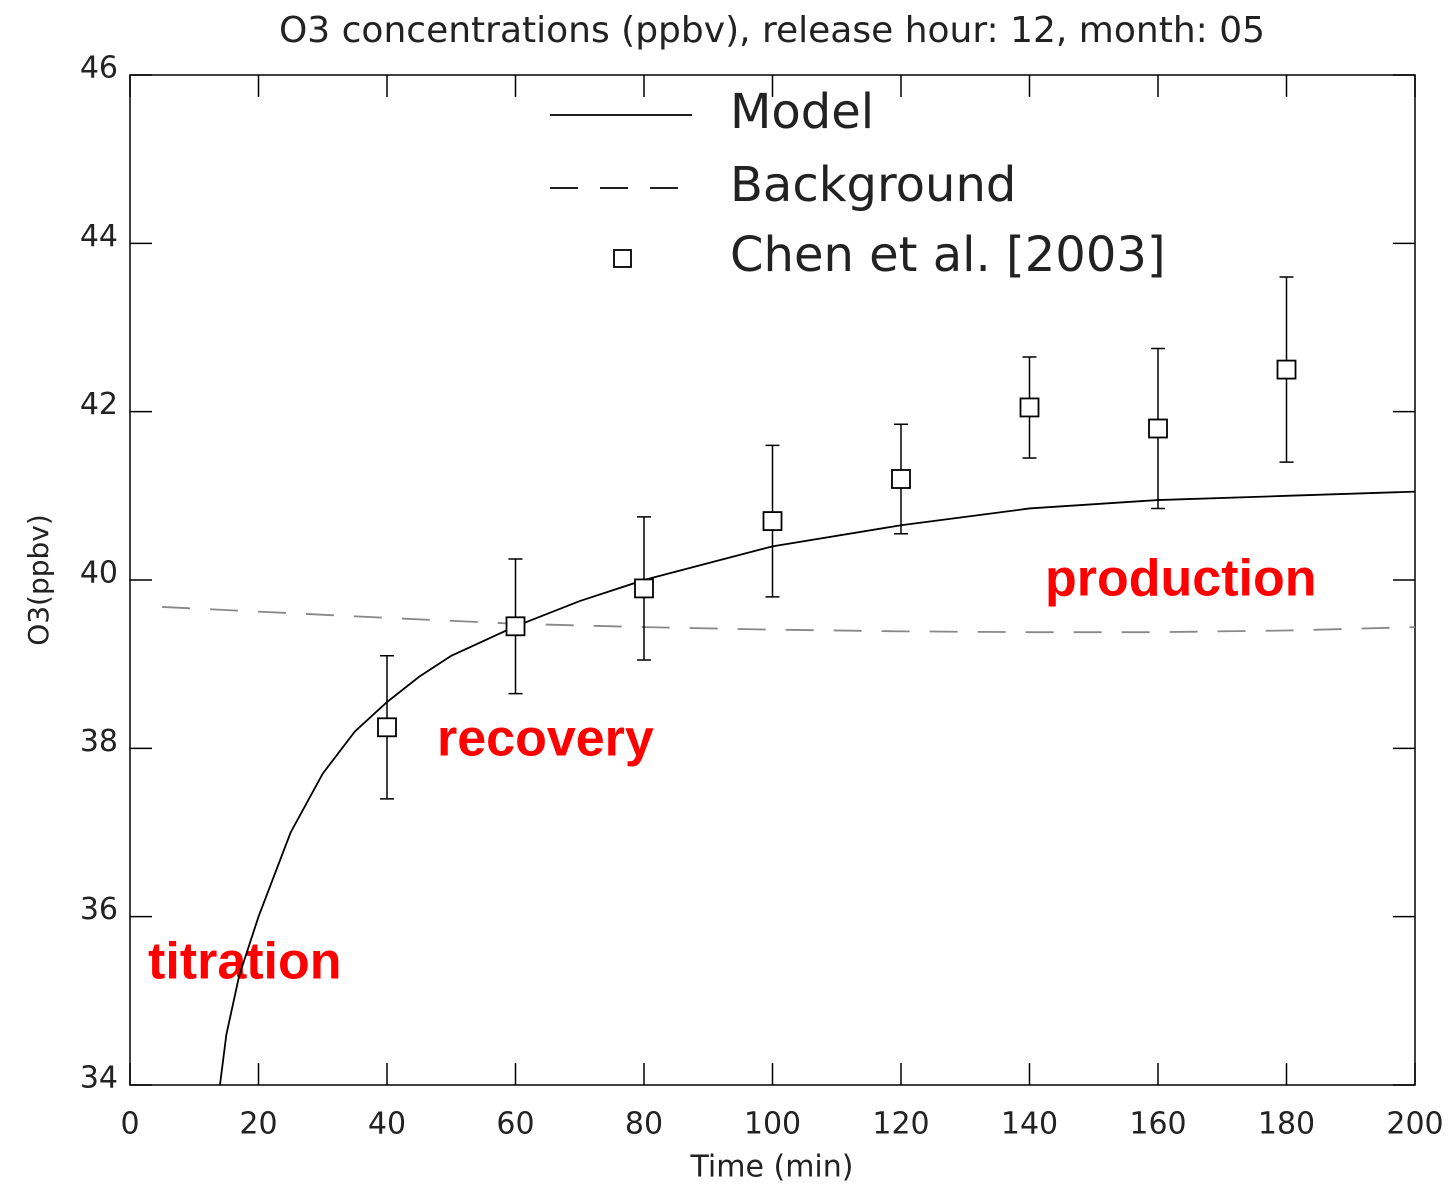 The image size is (1454, 1195). I want to click on background-line, so click(789, 620).